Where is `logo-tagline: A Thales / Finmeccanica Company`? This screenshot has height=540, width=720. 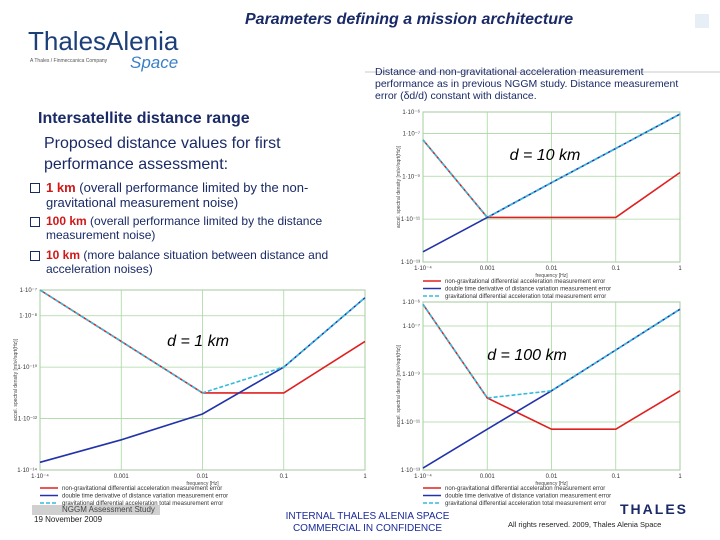
logo-tagline: A Thales / Finmeccanica Company is located at coordinates (69, 61).